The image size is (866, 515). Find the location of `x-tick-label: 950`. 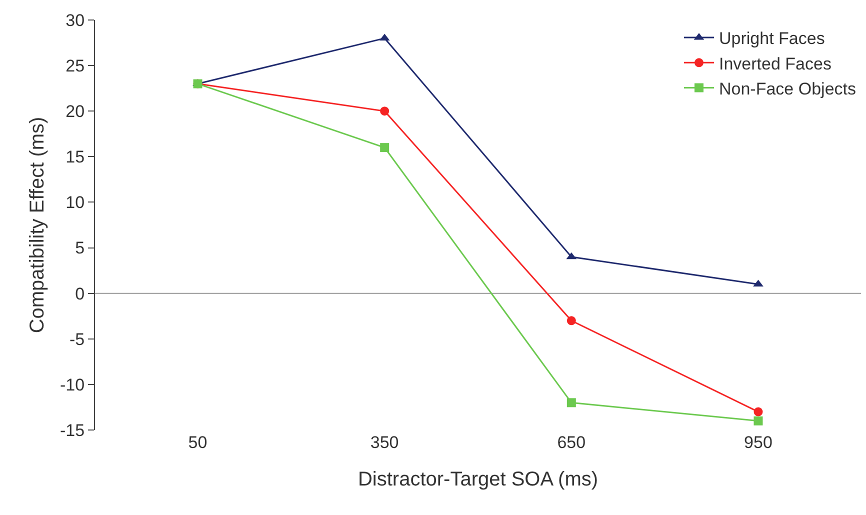

x-tick-label: 950 is located at coordinates (758, 442).